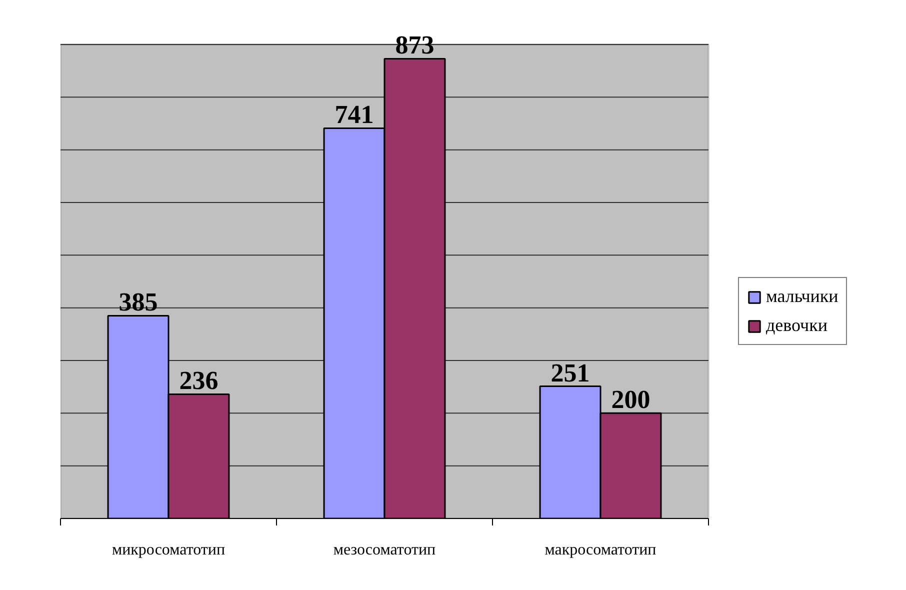 The height and width of the screenshot is (590, 906). What do you see at coordinates (169, 550) in the screenshot?
I see `x-tick-label: микросоматотип` at bounding box center [169, 550].